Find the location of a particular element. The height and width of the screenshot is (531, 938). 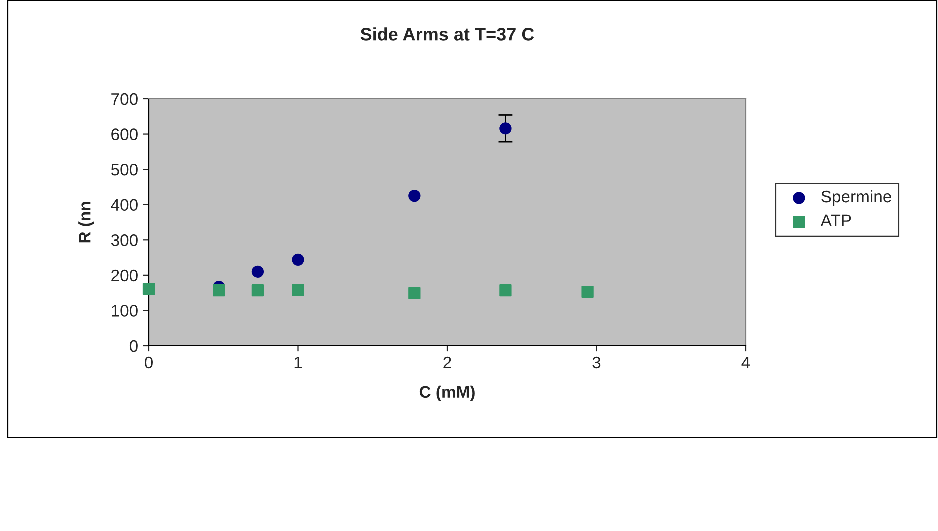

x-tick-label: 4 is located at coordinates (746, 362).